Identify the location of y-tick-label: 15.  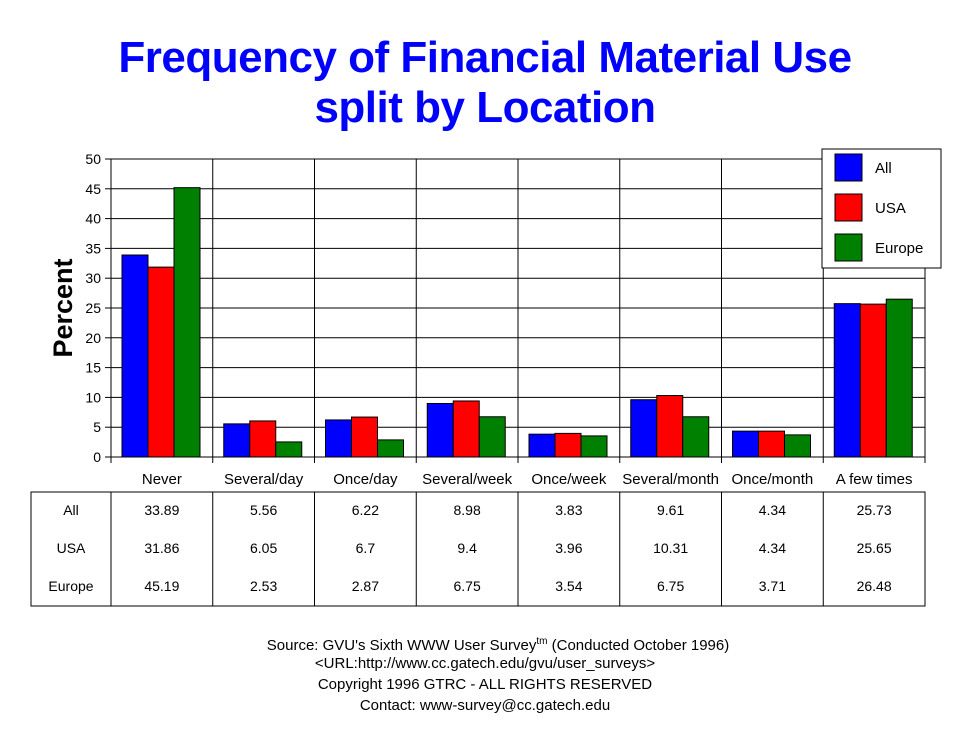
(93, 368).